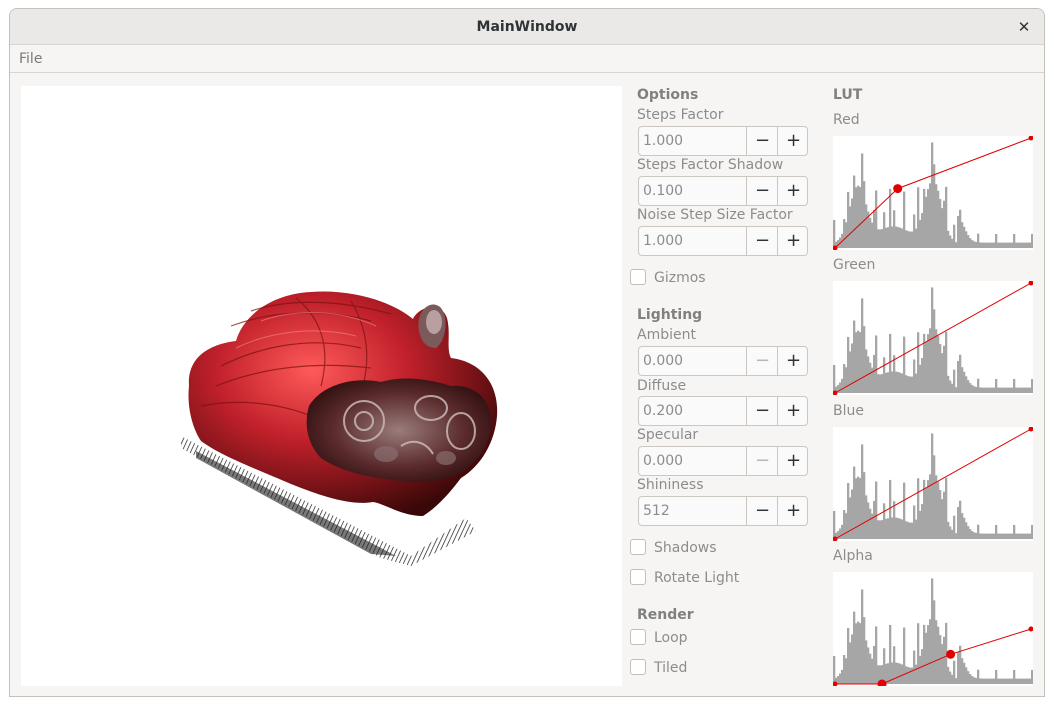 The width and height of the screenshot is (1054, 706). I want to click on specular-decrement-button: −, so click(762, 461).